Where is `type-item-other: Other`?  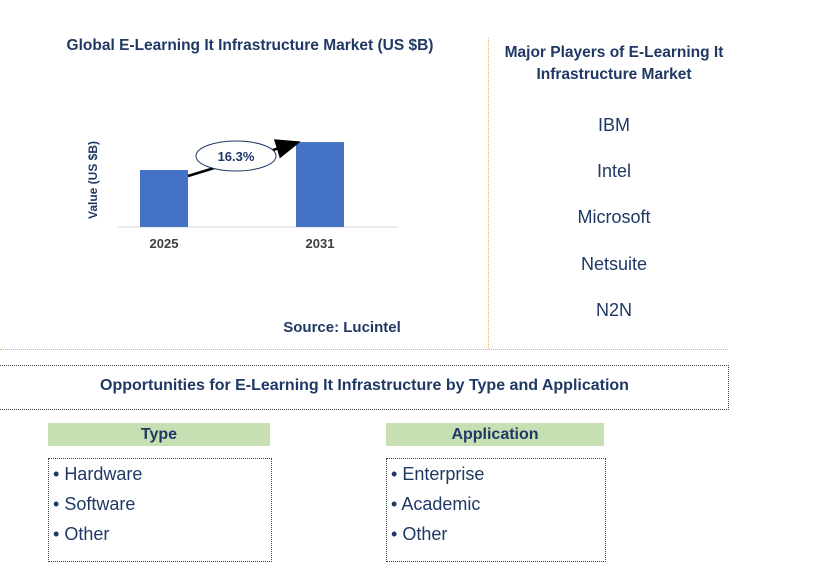
type-item-other: Other is located at coordinates (87, 534).